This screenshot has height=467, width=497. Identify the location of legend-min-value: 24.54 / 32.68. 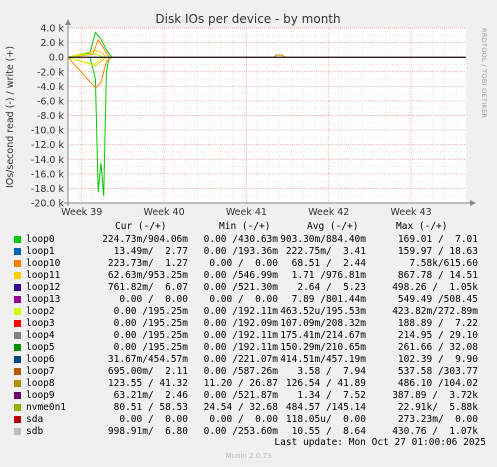
(240, 407).